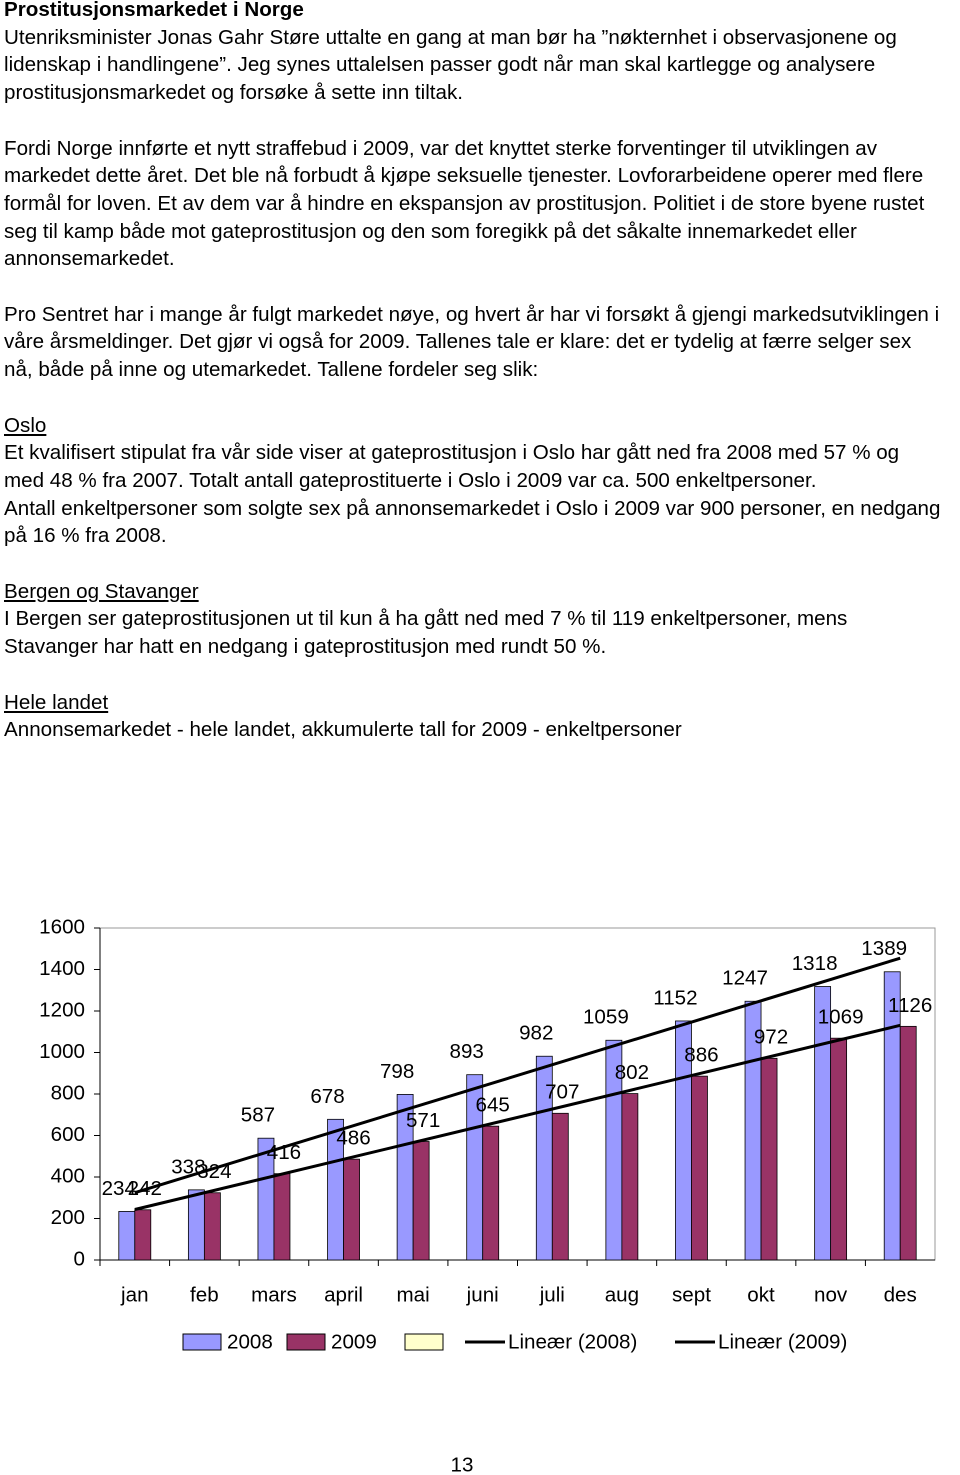  I want to click on data-label: 1059, so click(606, 1017).